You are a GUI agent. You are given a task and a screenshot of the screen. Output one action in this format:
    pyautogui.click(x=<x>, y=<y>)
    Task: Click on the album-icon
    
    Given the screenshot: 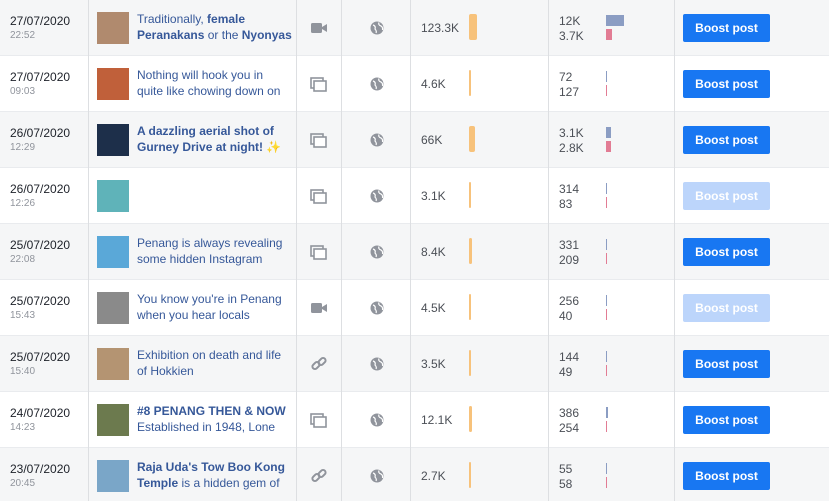 What is the action you would take?
    pyautogui.click(x=318, y=84)
    